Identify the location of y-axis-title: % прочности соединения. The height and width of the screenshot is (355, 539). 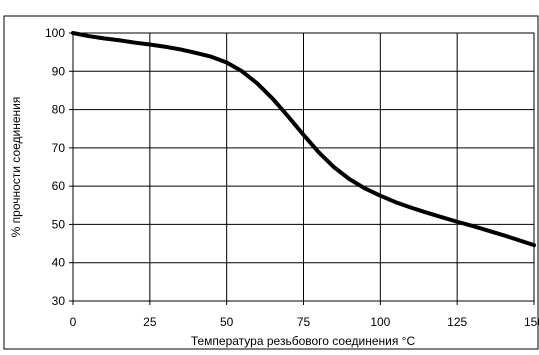
(16, 167).